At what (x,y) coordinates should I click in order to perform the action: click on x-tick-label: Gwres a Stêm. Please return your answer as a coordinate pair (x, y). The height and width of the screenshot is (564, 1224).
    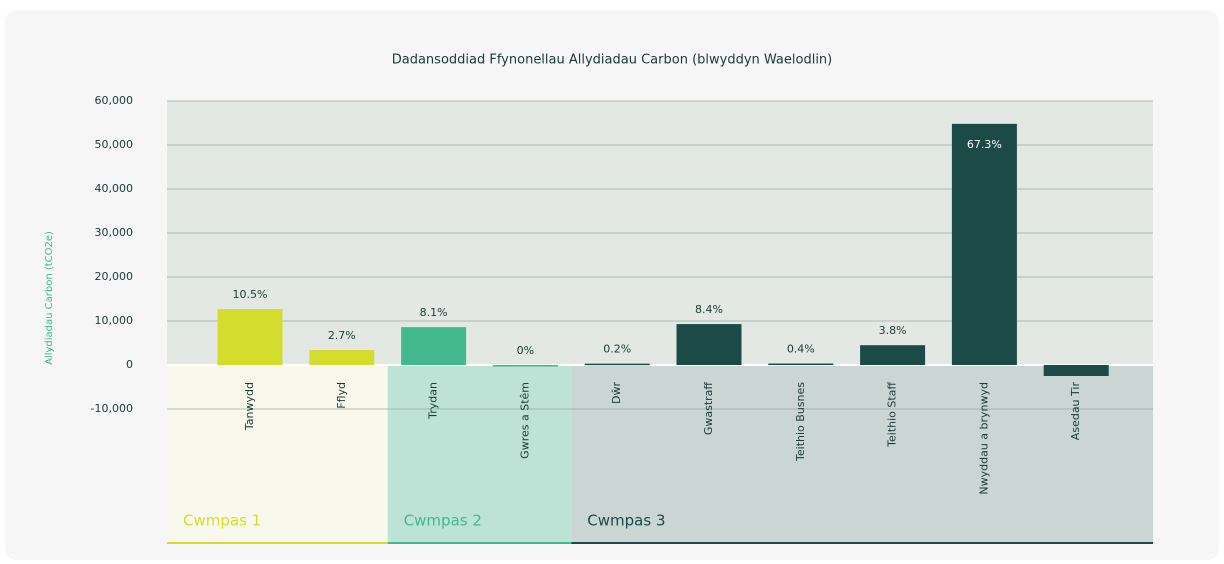
    Looking at the image, I should click on (524, 420).